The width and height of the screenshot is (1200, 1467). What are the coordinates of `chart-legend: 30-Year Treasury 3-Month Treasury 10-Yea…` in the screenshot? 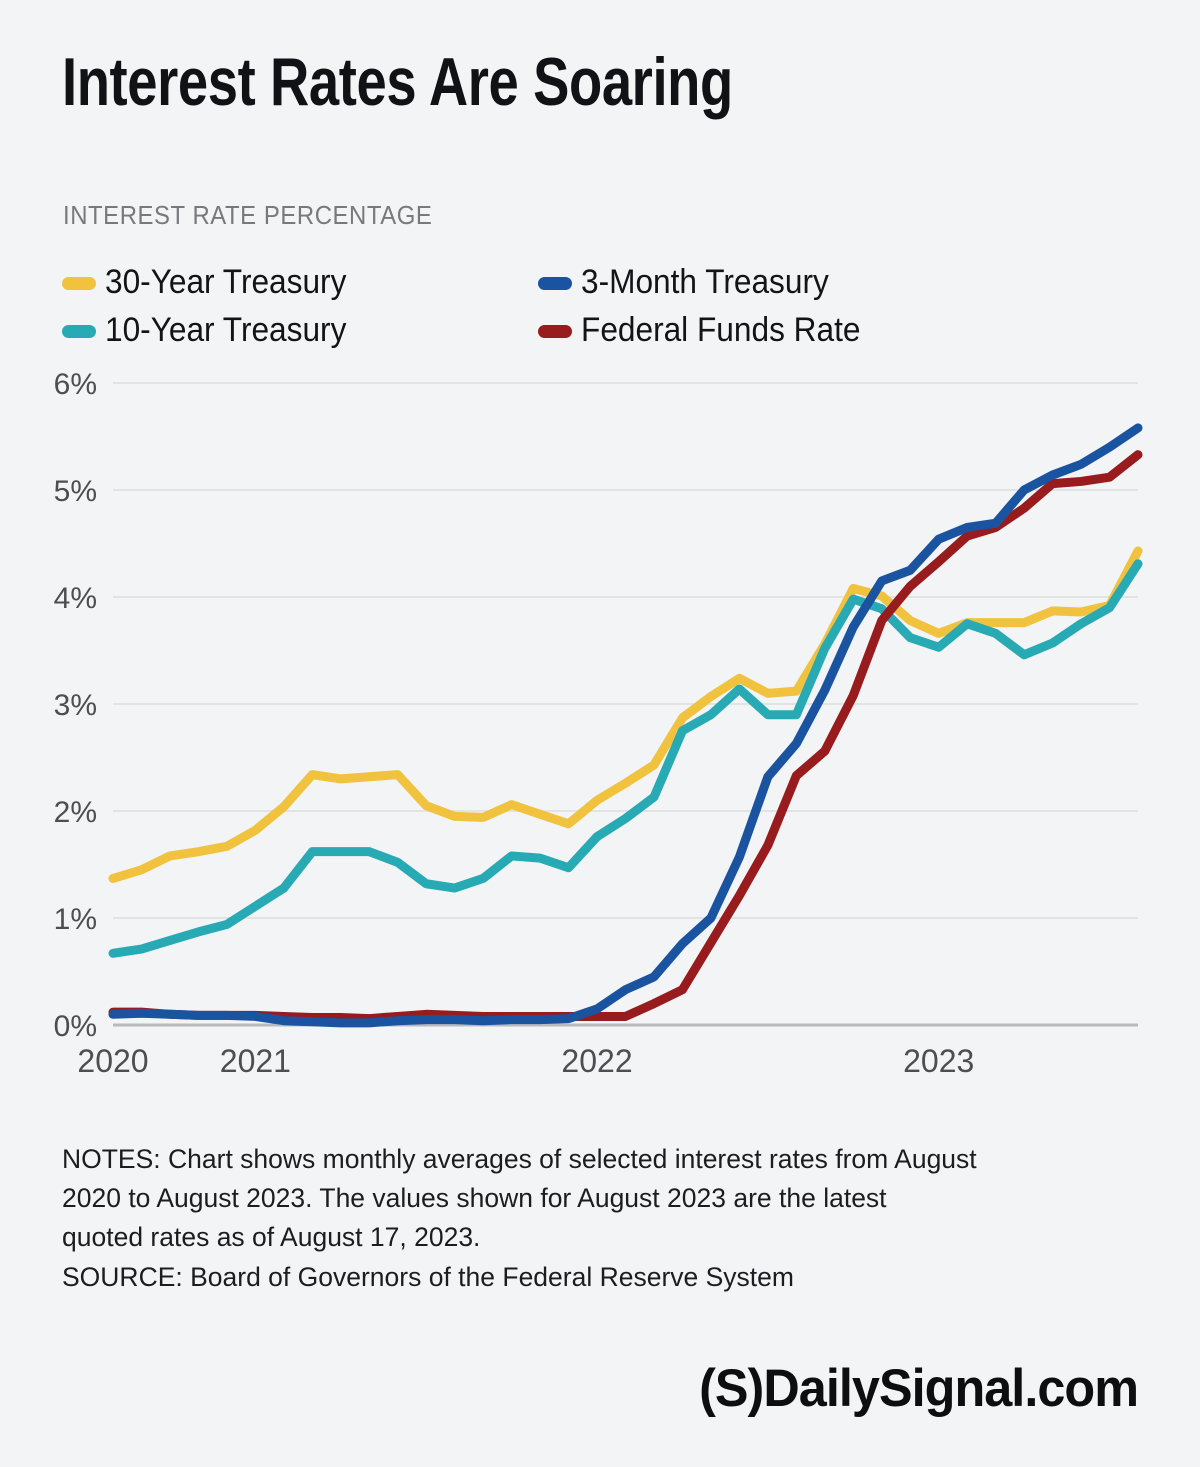 It's located at (562, 306).